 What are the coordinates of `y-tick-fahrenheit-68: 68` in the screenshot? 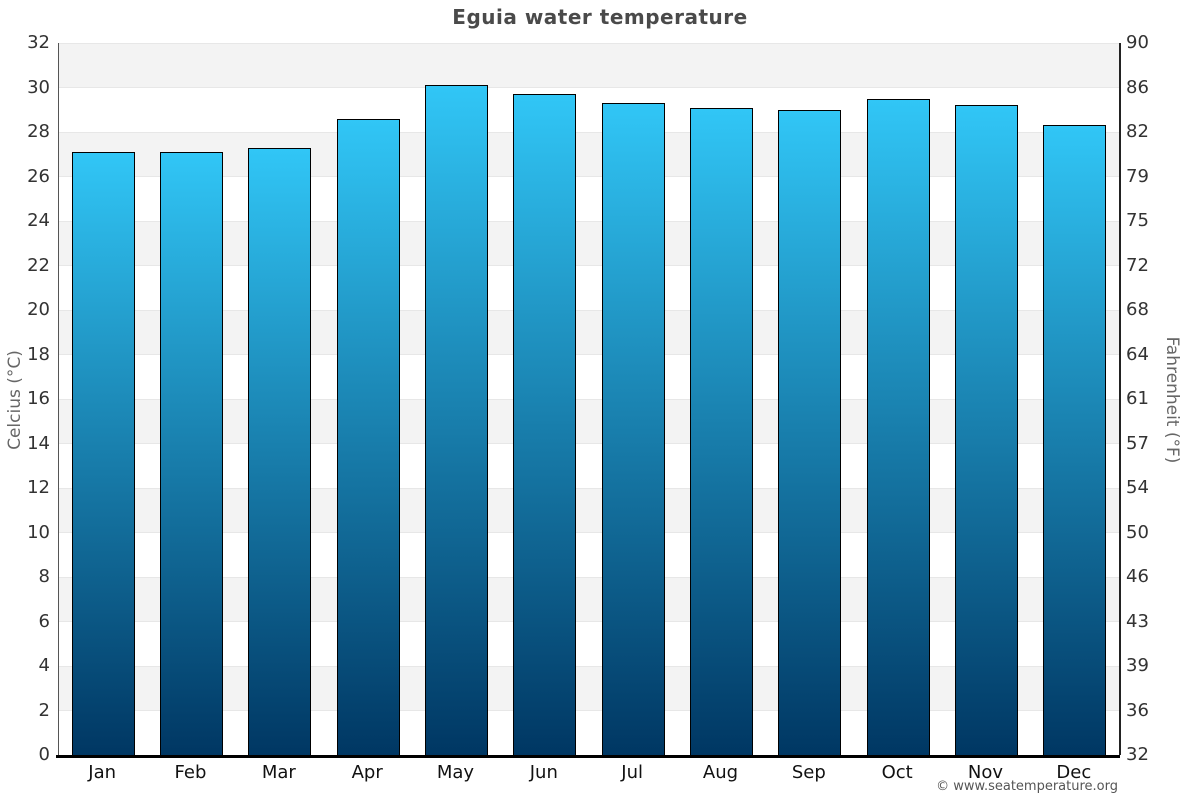 It's located at (1137, 309).